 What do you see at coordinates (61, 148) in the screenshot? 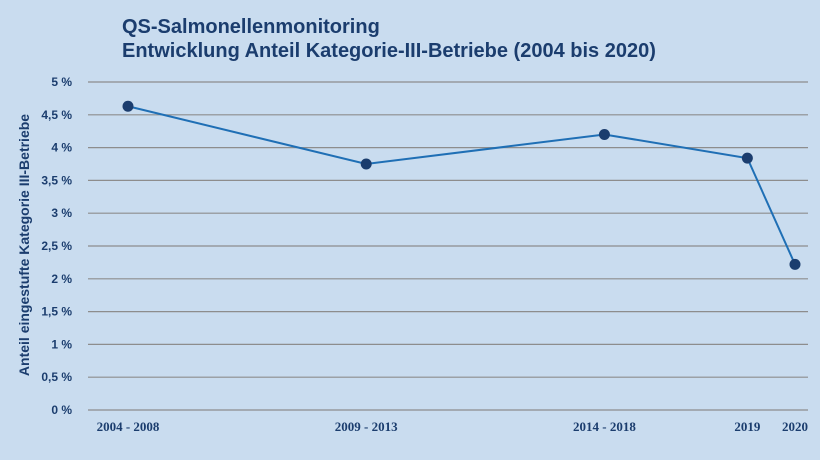
I see `y-tick-label: 4 %` at bounding box center [61, 148].